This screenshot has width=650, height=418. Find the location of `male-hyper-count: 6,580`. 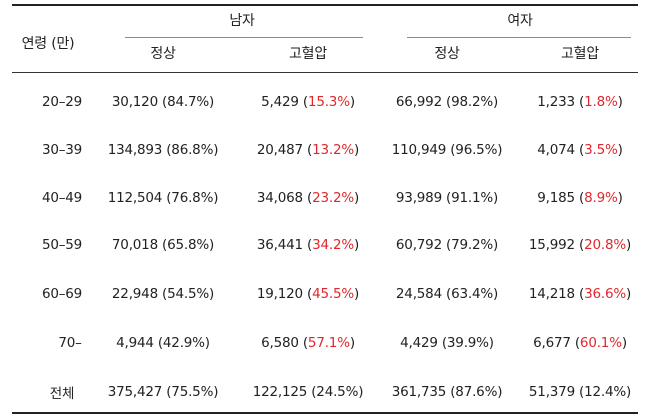

male-hyper-count: 6,580 is located at coordinates (280, 343).